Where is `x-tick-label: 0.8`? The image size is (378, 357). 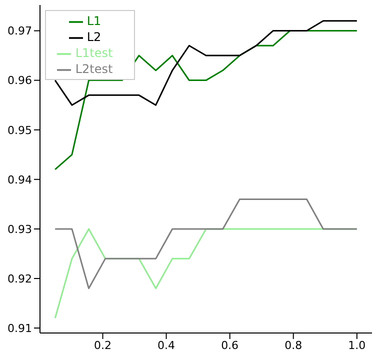 x-tick-label: 0.8 is located at coordinates (293, 345).